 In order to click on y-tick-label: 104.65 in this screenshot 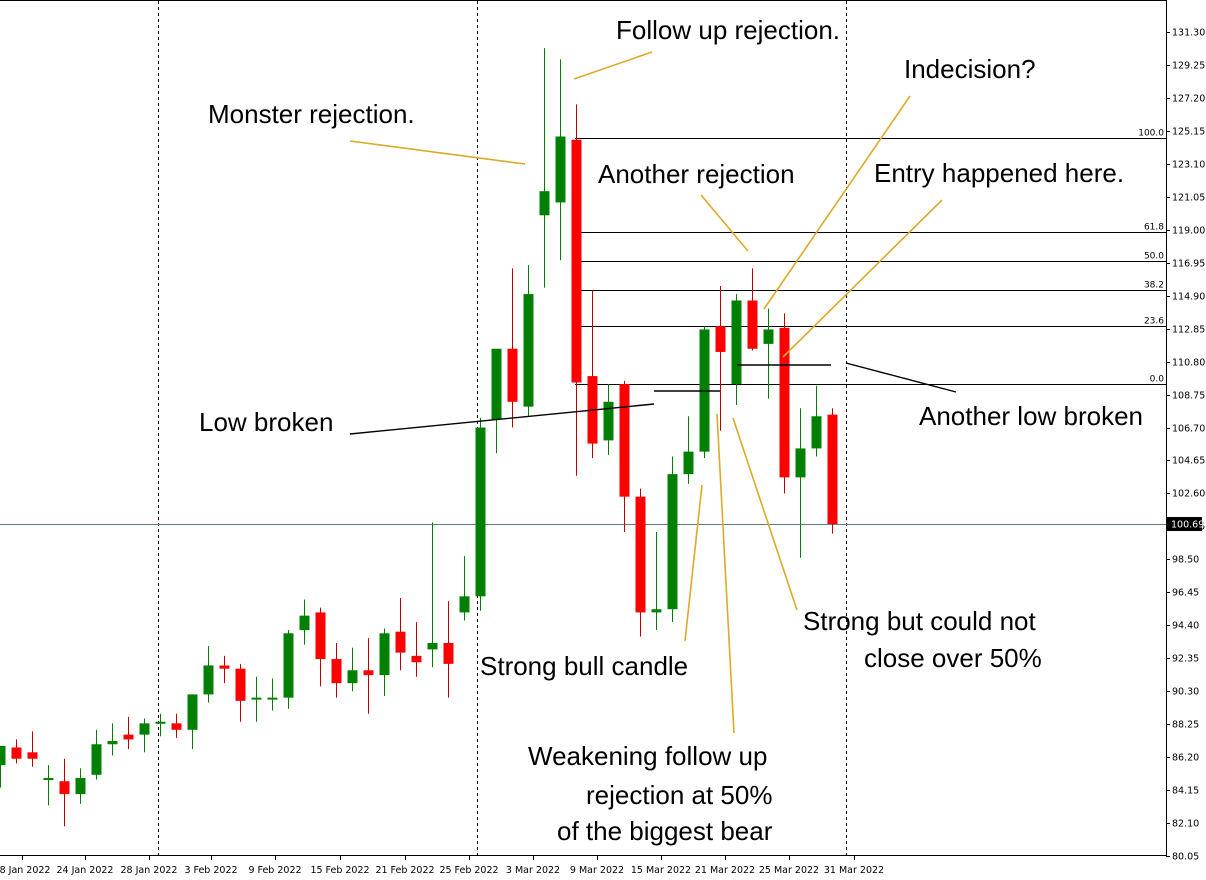, I will do `click(1188, 461)`.